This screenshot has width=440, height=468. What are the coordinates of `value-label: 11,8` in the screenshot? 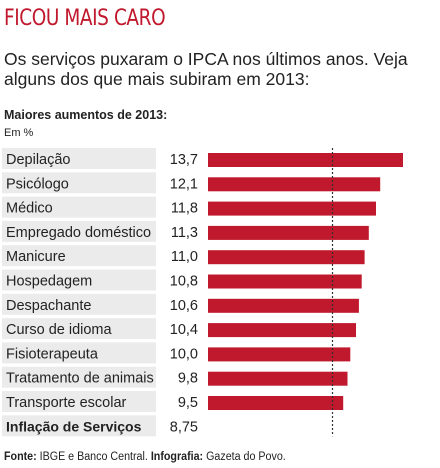 It's located at (184, 209).